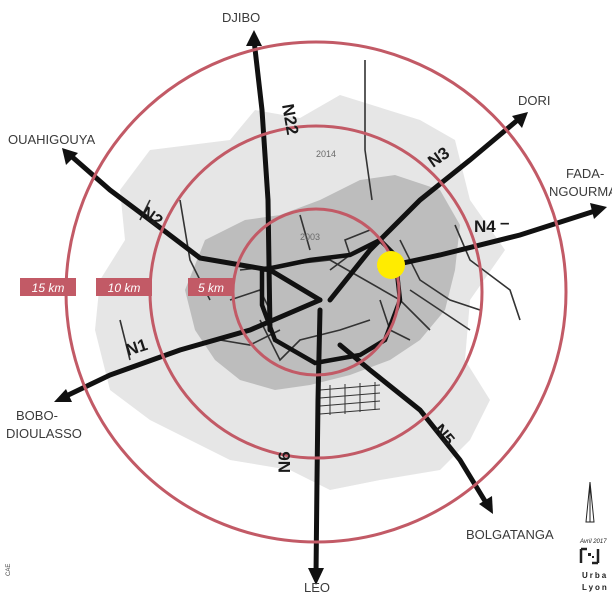  What do you see at coordinates (9, 570) in the screenshot?
I see `side-credit: CAE` at bounding box center [9, 570].